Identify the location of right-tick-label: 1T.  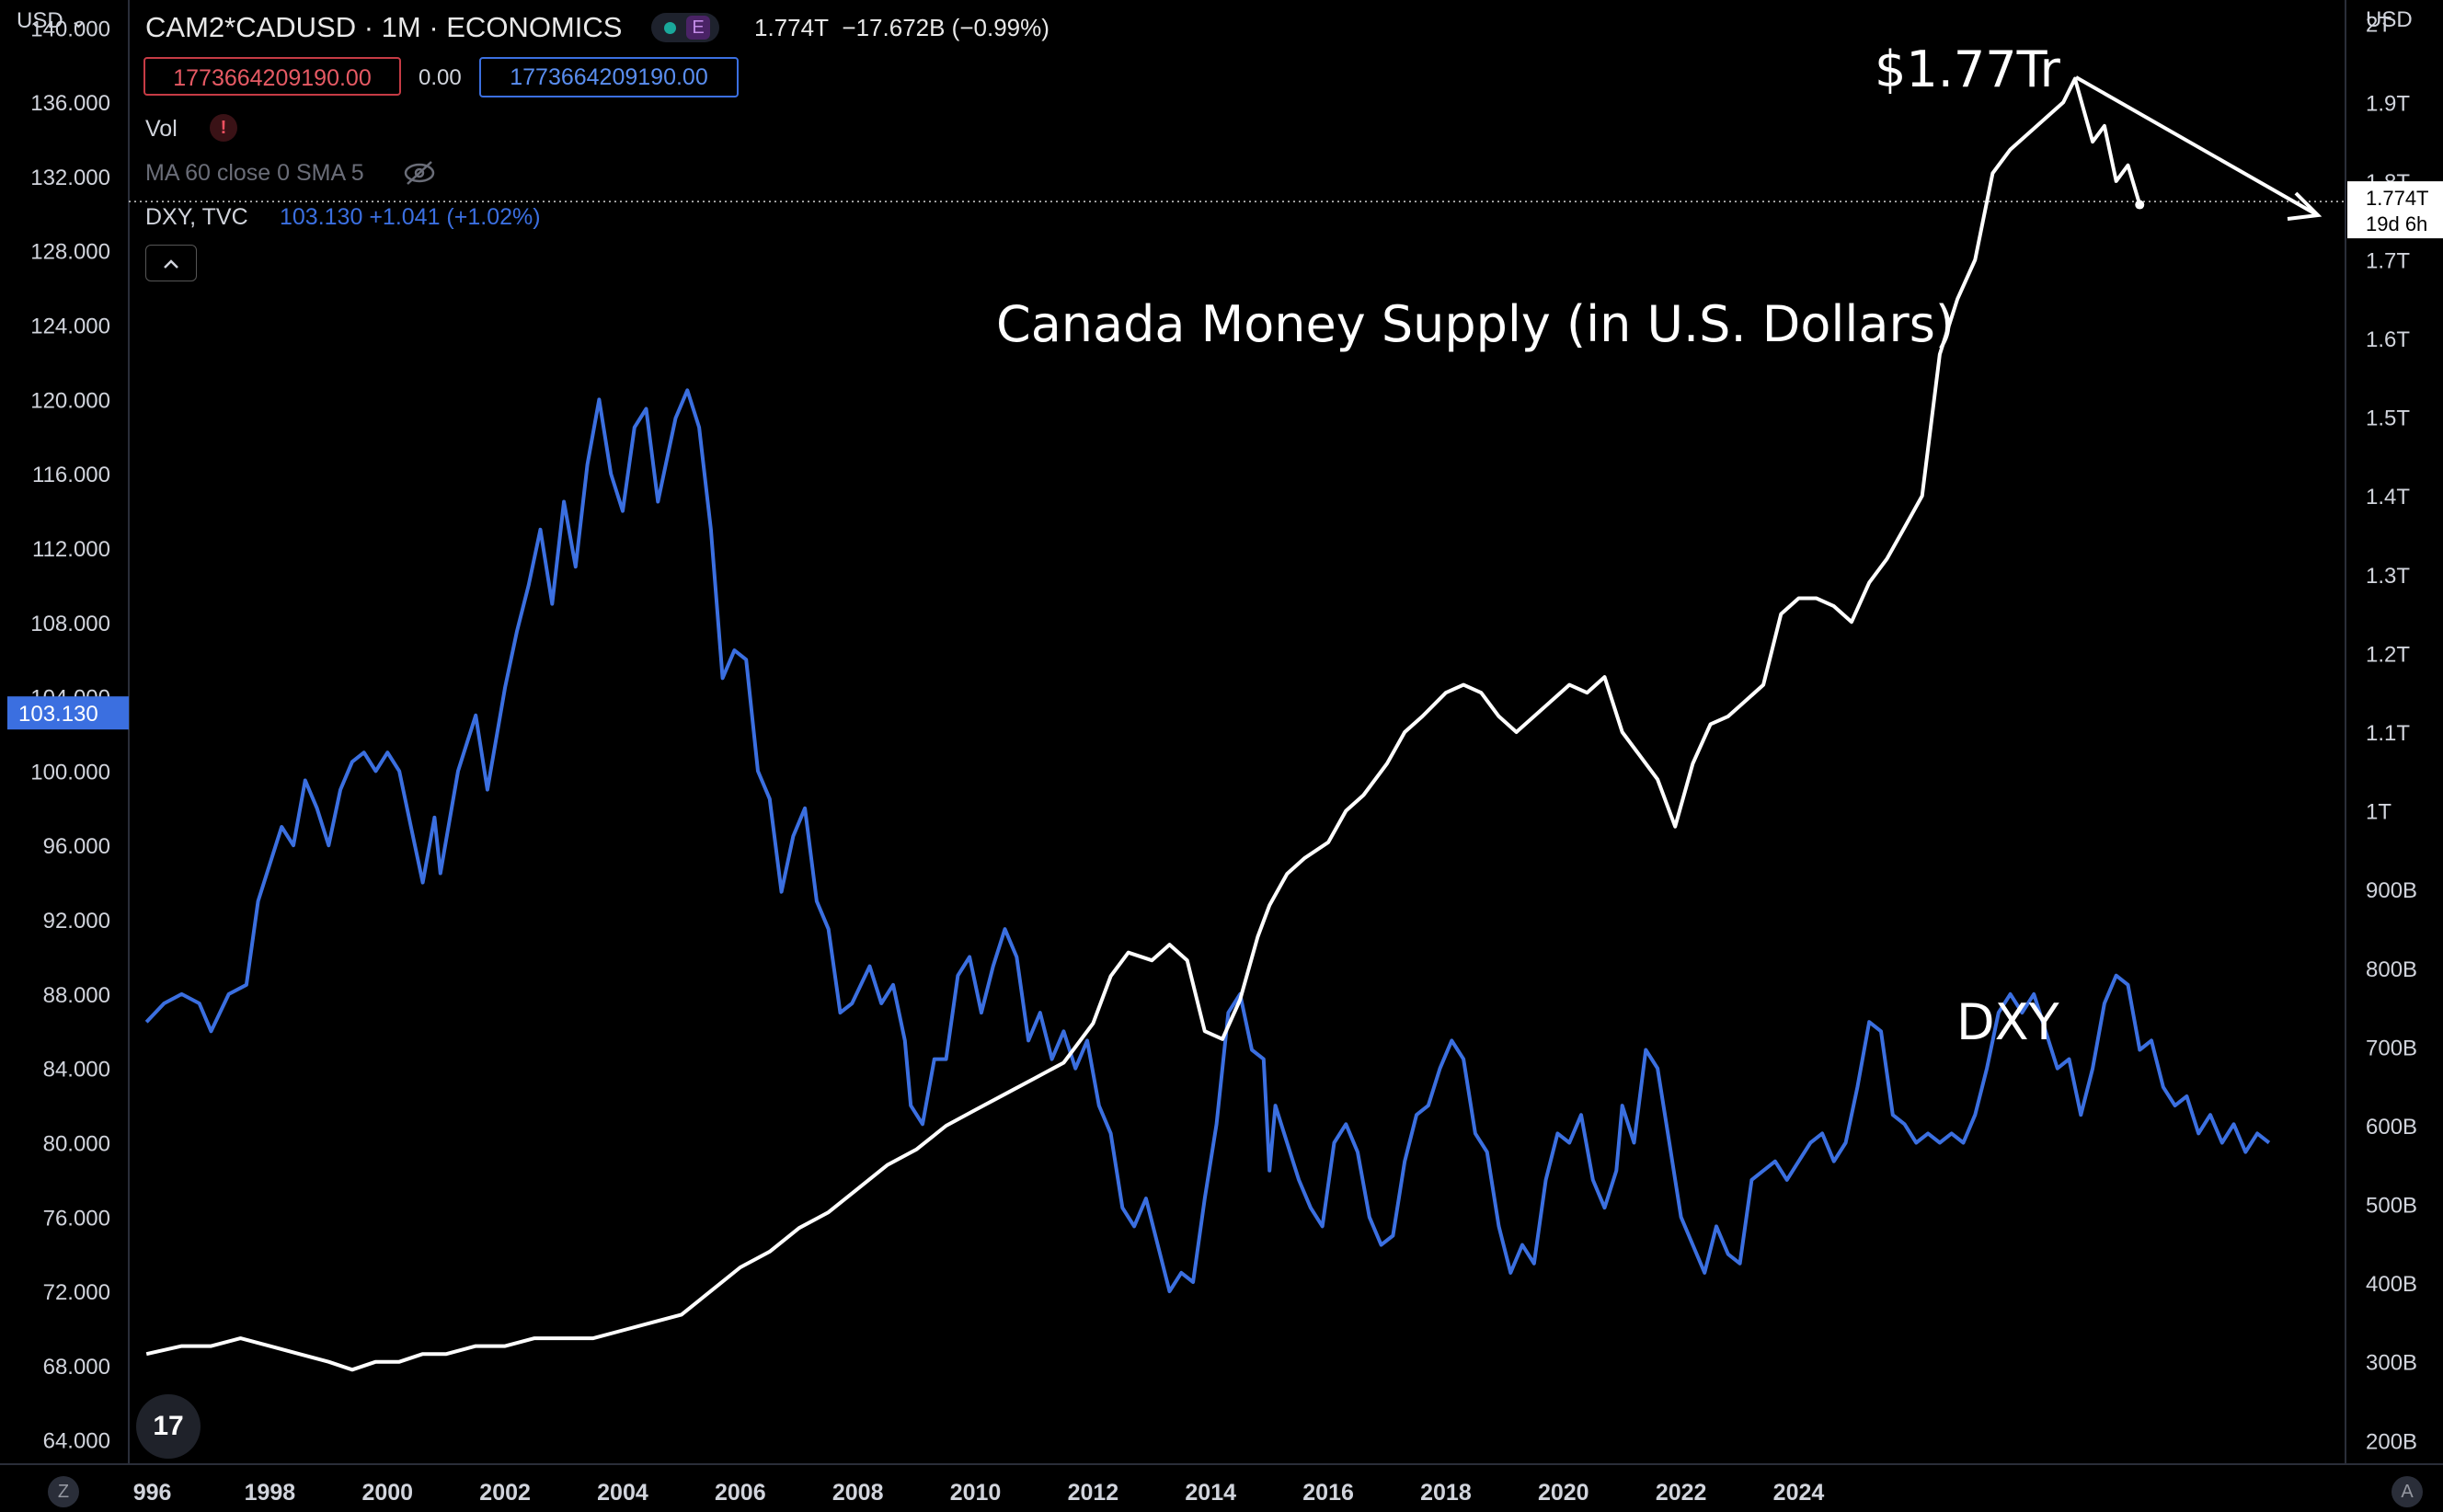
(2378, 812).